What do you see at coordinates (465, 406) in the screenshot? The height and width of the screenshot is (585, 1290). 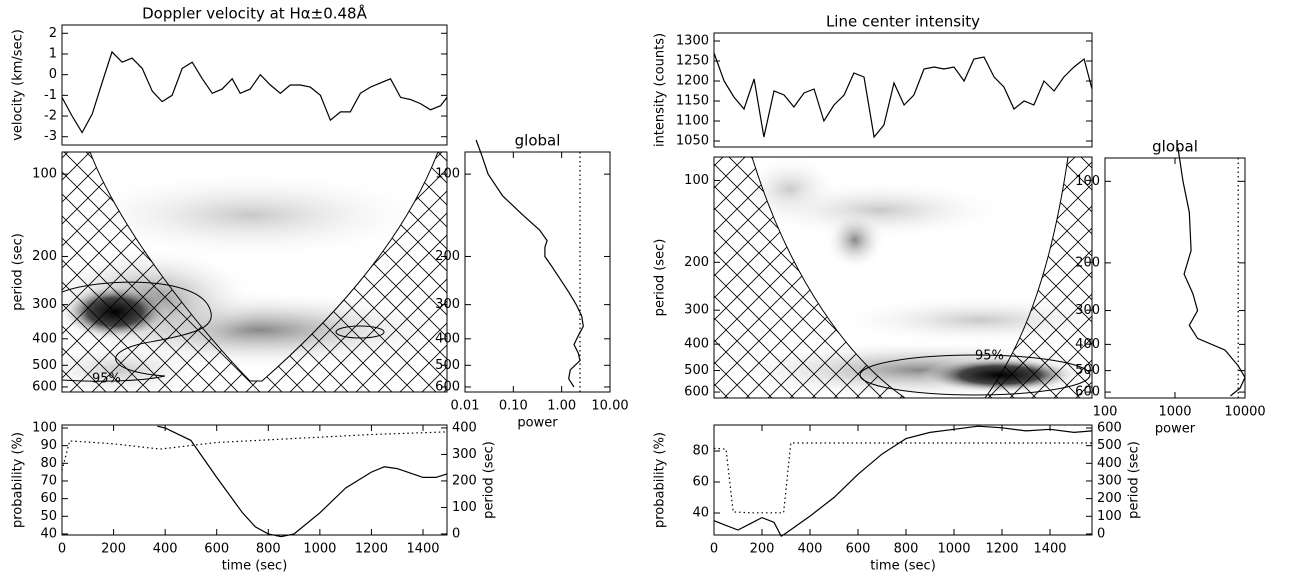 I see `x-tick-label: 0.01` at bounding box center [465, 406].